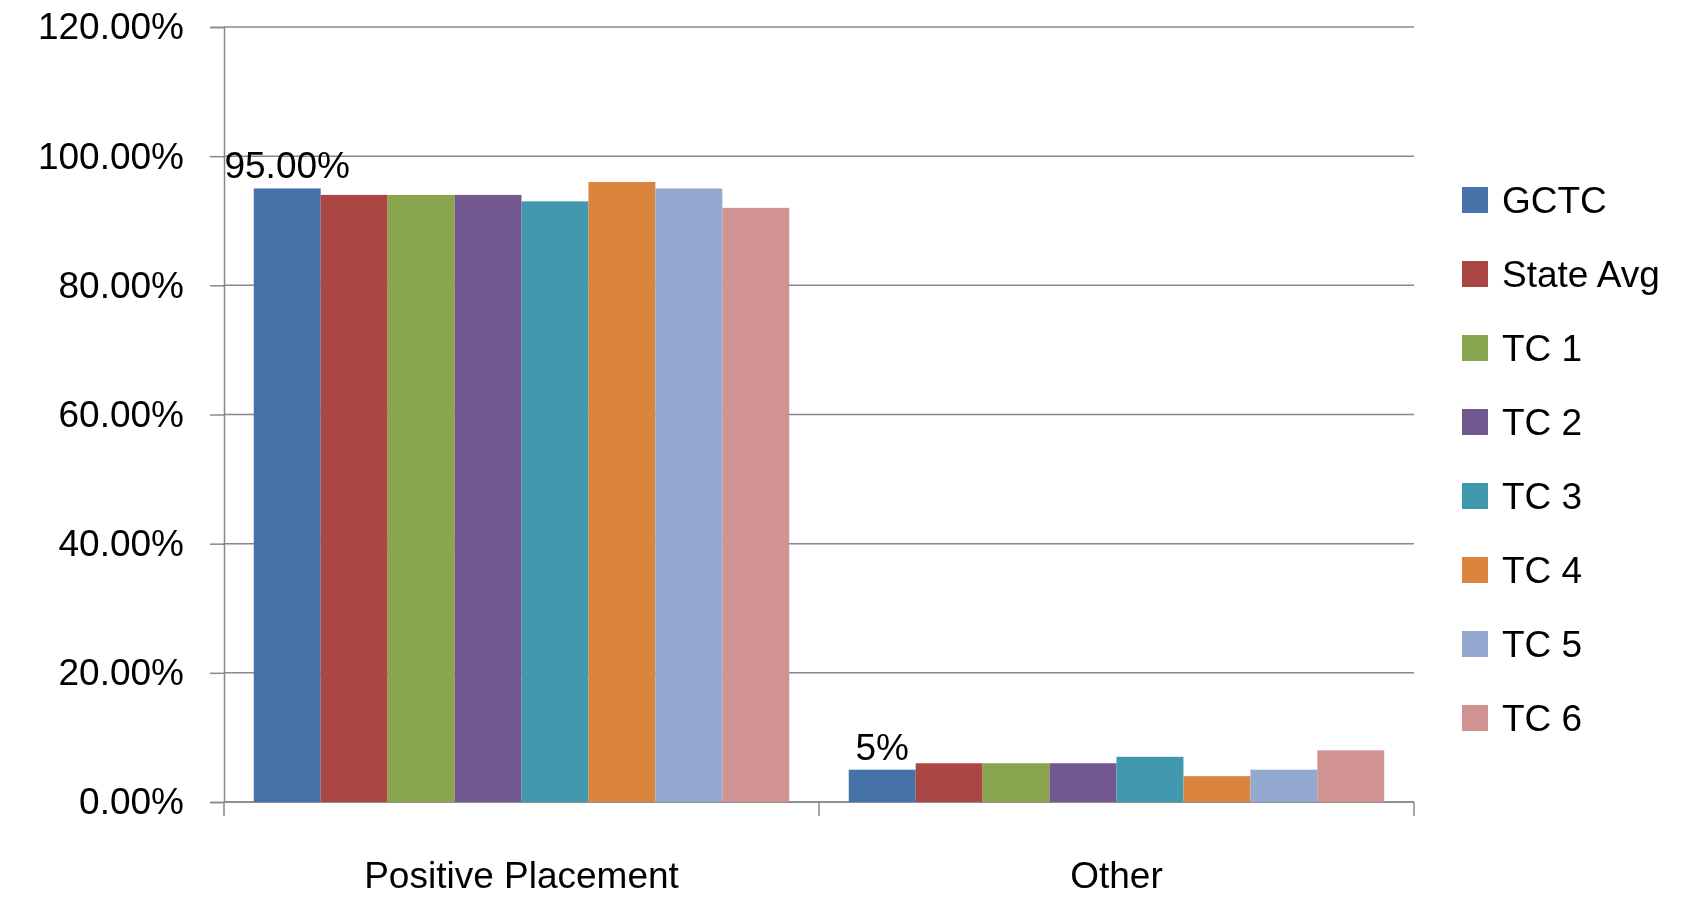 Image resolution: width=1702 pixels, height=898 pixels. Describe the element at coordinates (1542, 496) in the screenshot. I see `legend-label: TC 3` at that location.